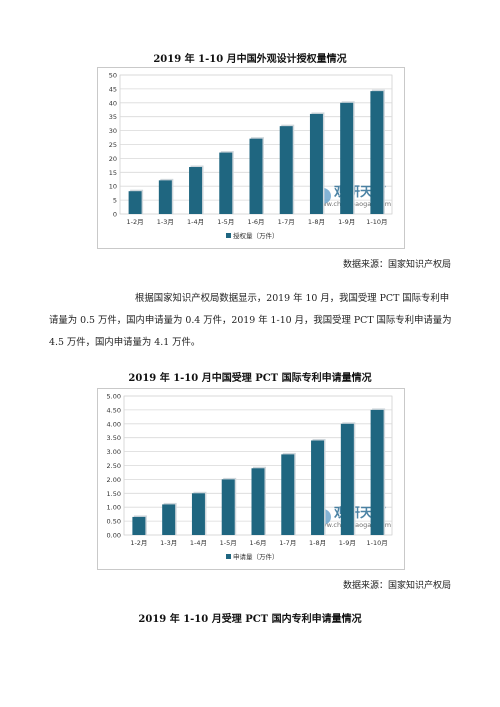 The width and height of the screenshot is (500, 707). Describe the element at coordinates (198, 543) in the screenshot. I see `chart2-x-tick-label: 1-4月` at that location.